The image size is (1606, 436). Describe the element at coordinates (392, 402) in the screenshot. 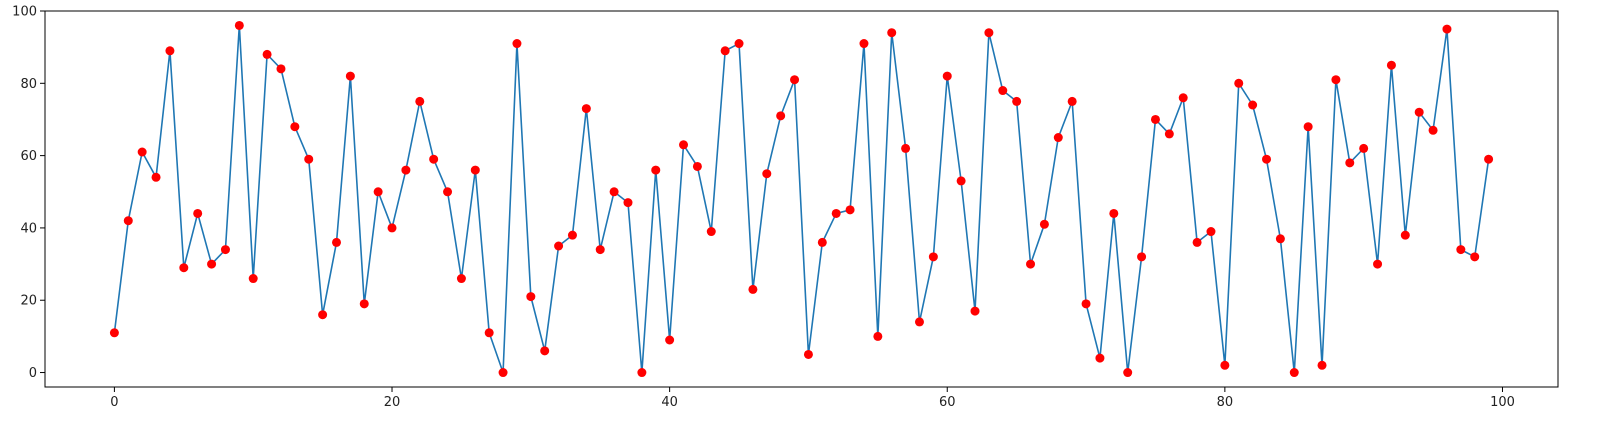

I see `x-tick-label: 20` at that location.